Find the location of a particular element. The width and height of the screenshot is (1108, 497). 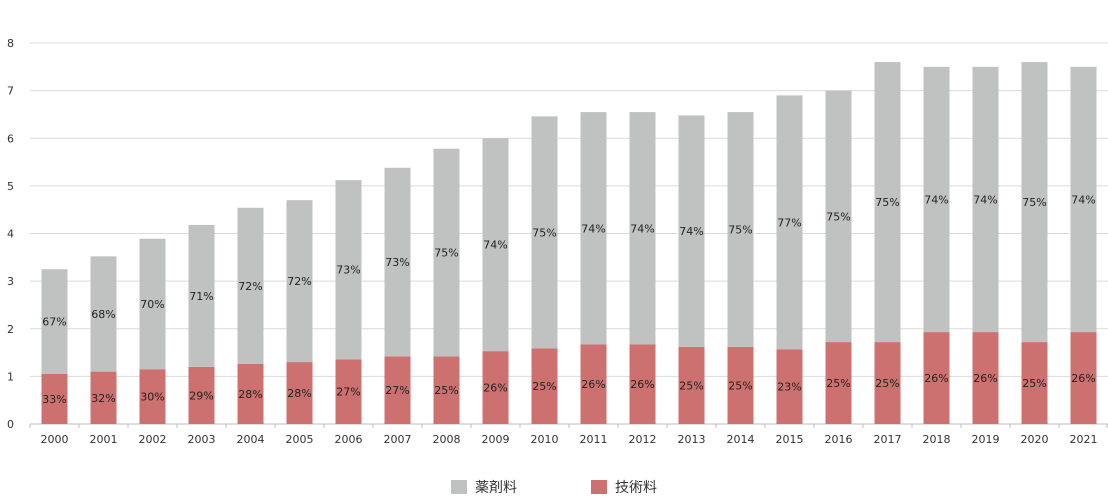

x-tick-label: 2013 is located at coordinates (692, 439).